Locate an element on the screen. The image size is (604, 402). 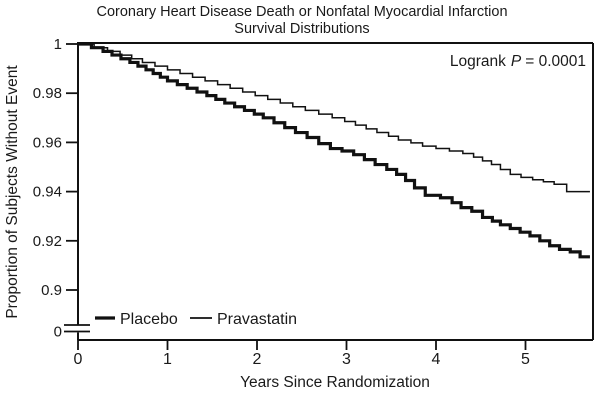
x-tick-label: 0 is located at coordinates (78, 359).